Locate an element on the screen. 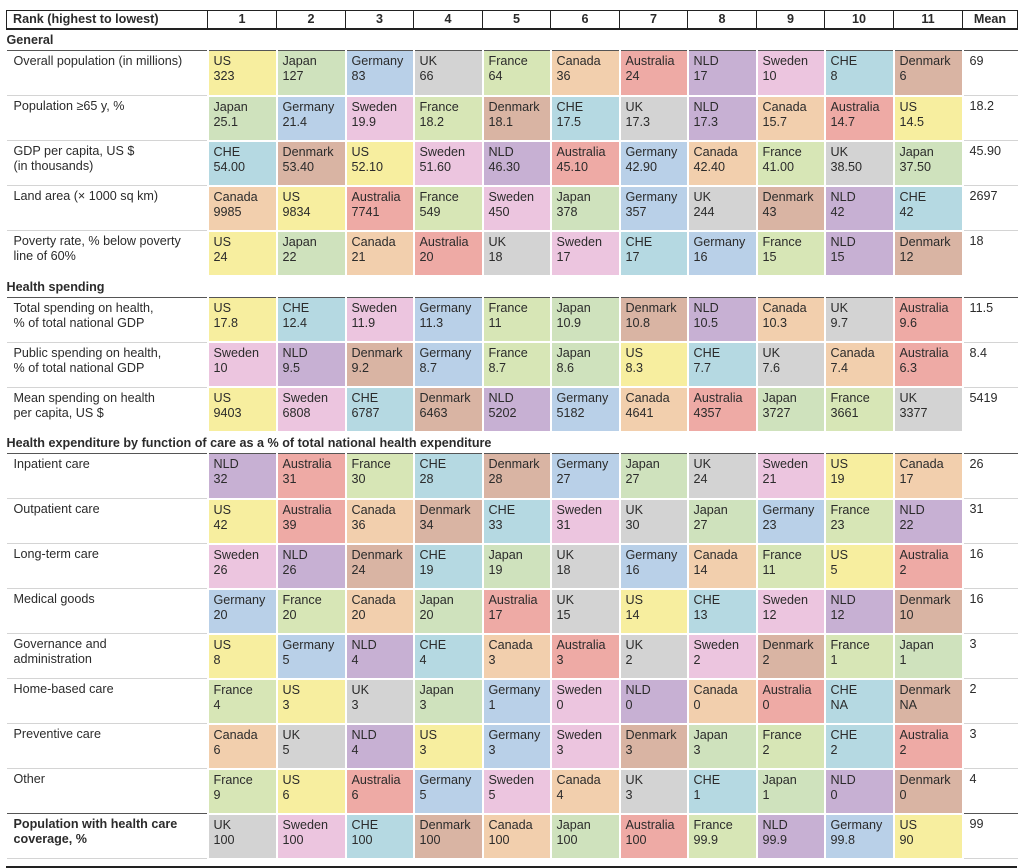  cell-uk: UK 3 is located at coordinates (379, 701).